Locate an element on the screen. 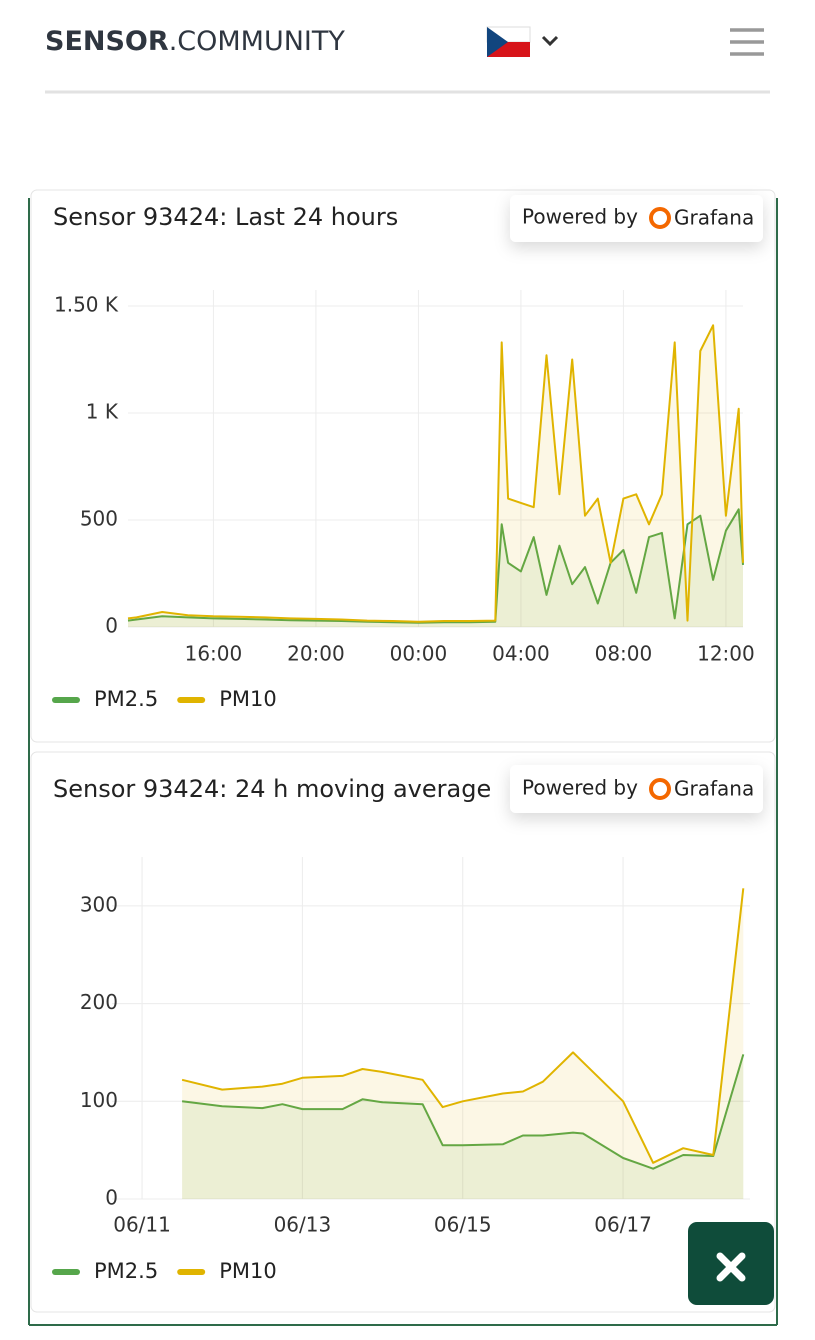 This screenshot has height=1340, width=815. x-tick-label: 04:00 is located at coordinates (521, 654).